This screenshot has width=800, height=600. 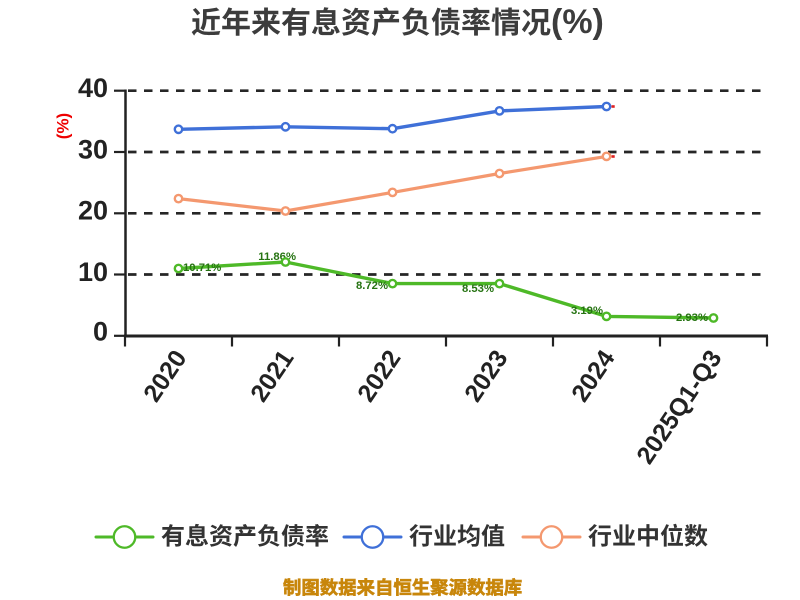 I want to click on svg-text: 40, so click(x=93, y=88).